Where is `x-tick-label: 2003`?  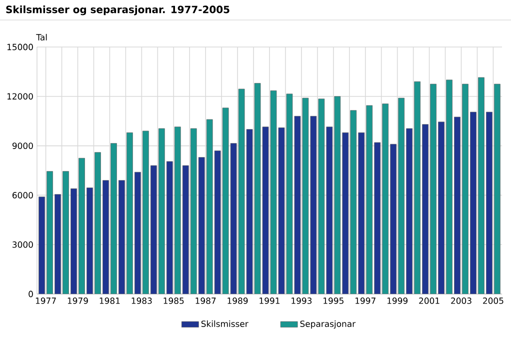
x-tick-label: 2003 is located at coordinates (461, 301).